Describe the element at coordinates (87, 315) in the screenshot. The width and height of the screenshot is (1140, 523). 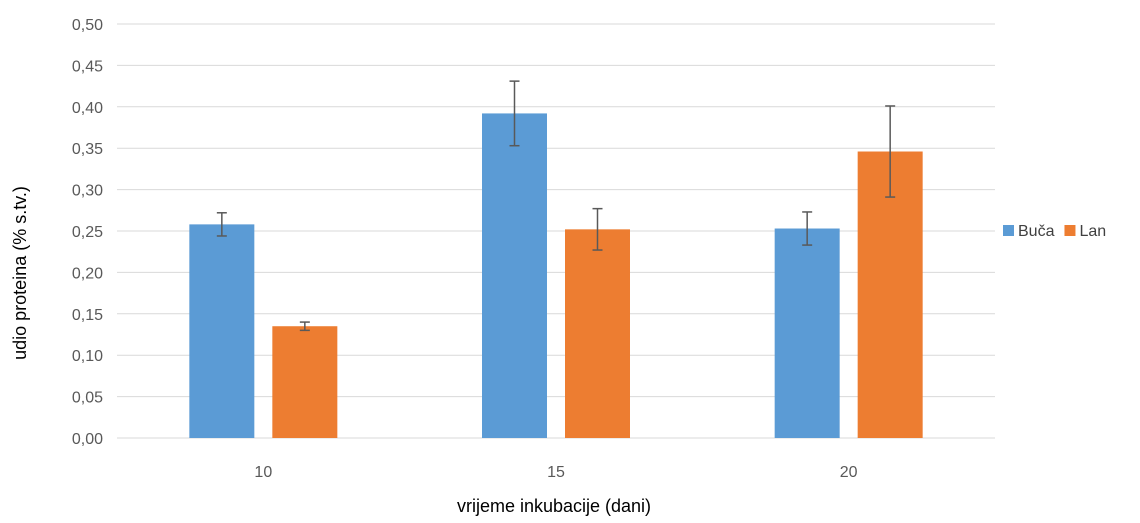
I see `y-tick-label: 0,15` at that location.